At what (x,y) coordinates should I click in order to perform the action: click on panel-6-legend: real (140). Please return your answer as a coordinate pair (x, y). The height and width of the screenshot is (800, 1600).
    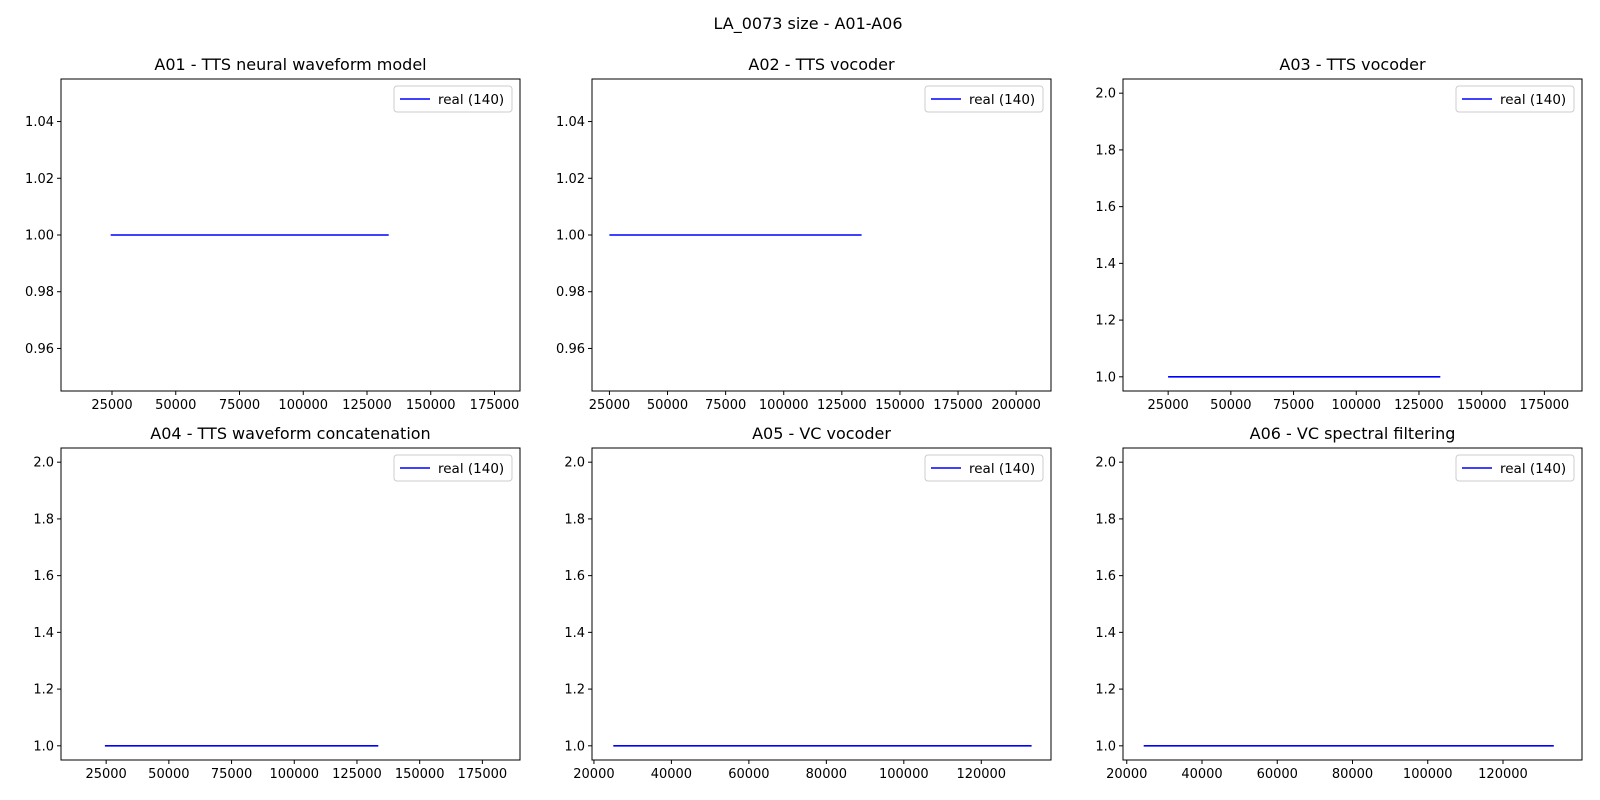
    Looking at the image, I should click on (1515, 468).